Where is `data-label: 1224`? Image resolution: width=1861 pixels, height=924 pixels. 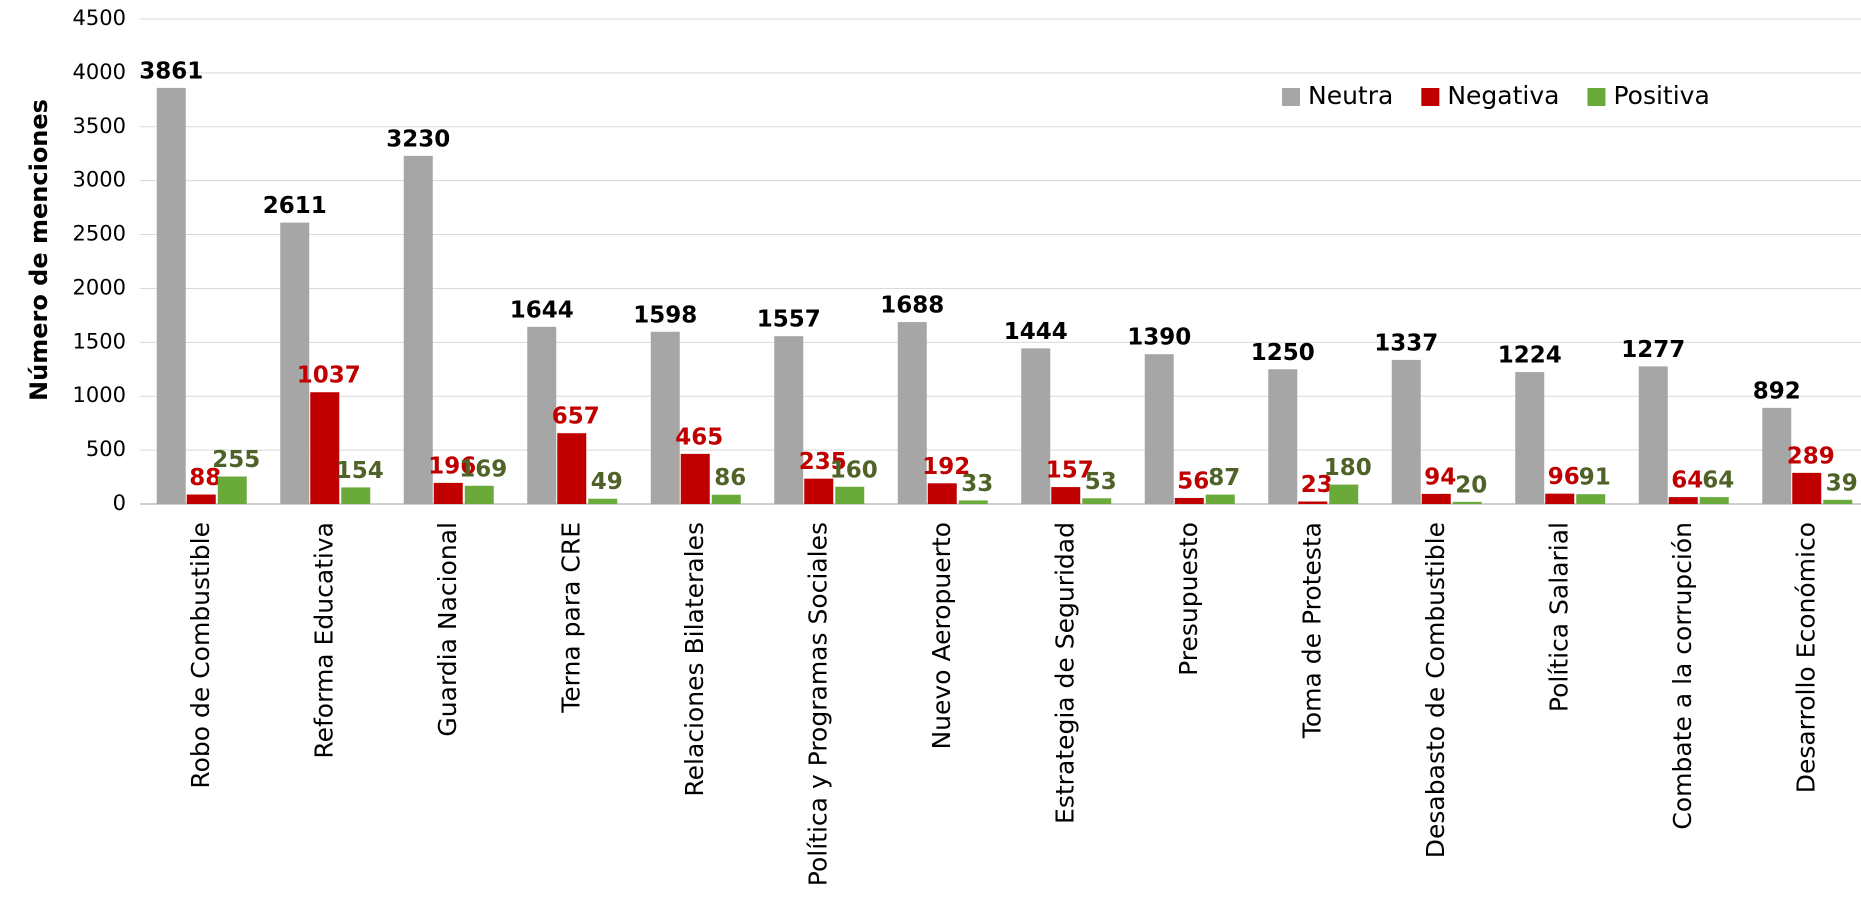
data-label: 1224 is located at coordinates (1530, 356).